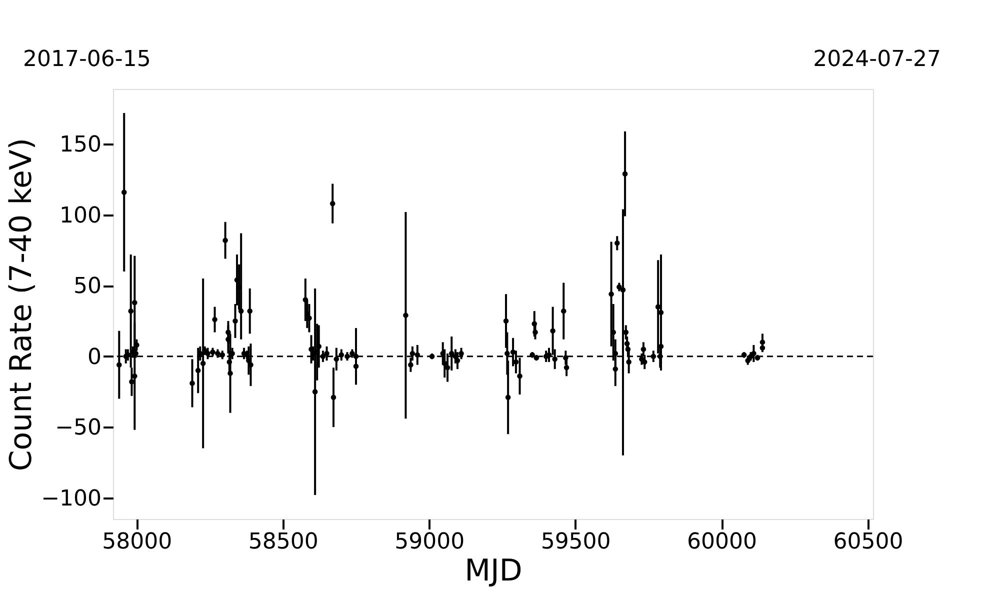 The height and width of the screenshot is (613, 997). What do you see at coordinates (88, 287) in the screenshot?
I see `y-tick-label: 50` at bounding box center [88, 287].